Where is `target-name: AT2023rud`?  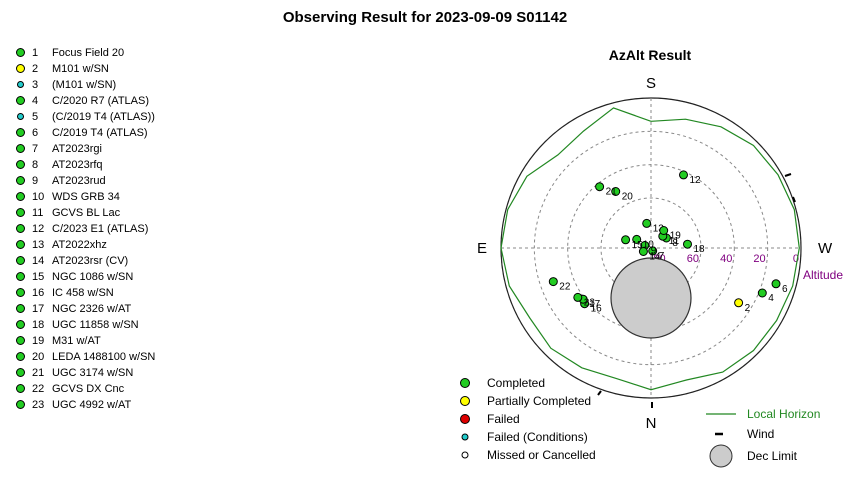
target-name: AT2023rud is located at coordinates (79, 181).